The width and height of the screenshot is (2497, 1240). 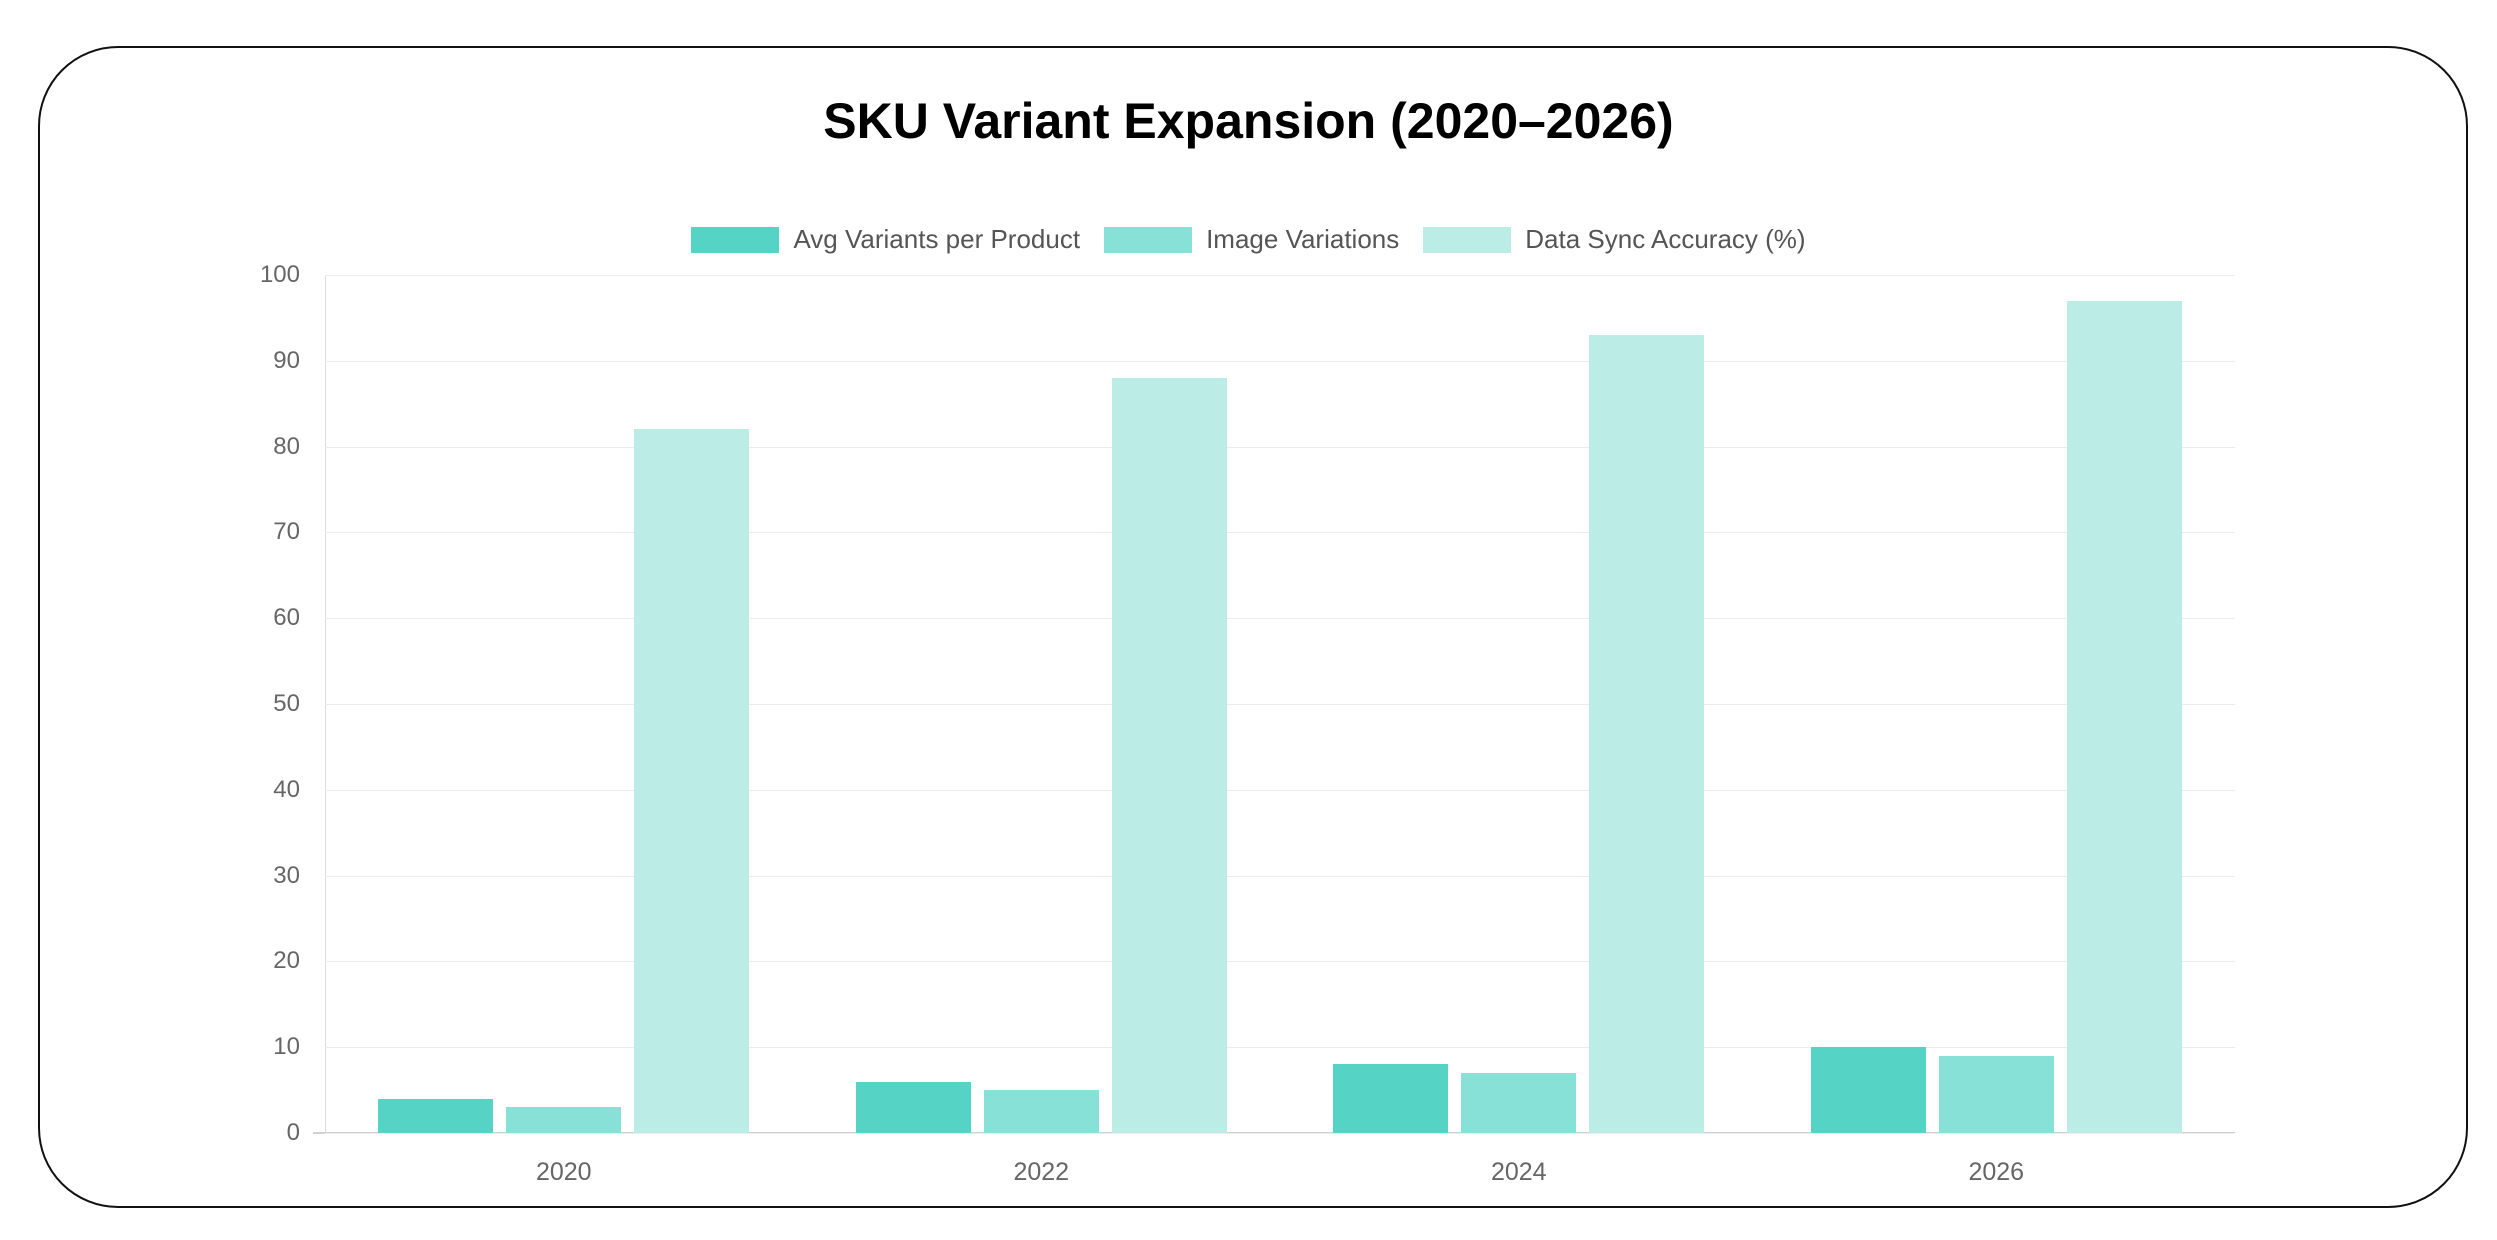 I want to click on legend-item-image-variations: Image Variations, so click(x=1251, y=239).